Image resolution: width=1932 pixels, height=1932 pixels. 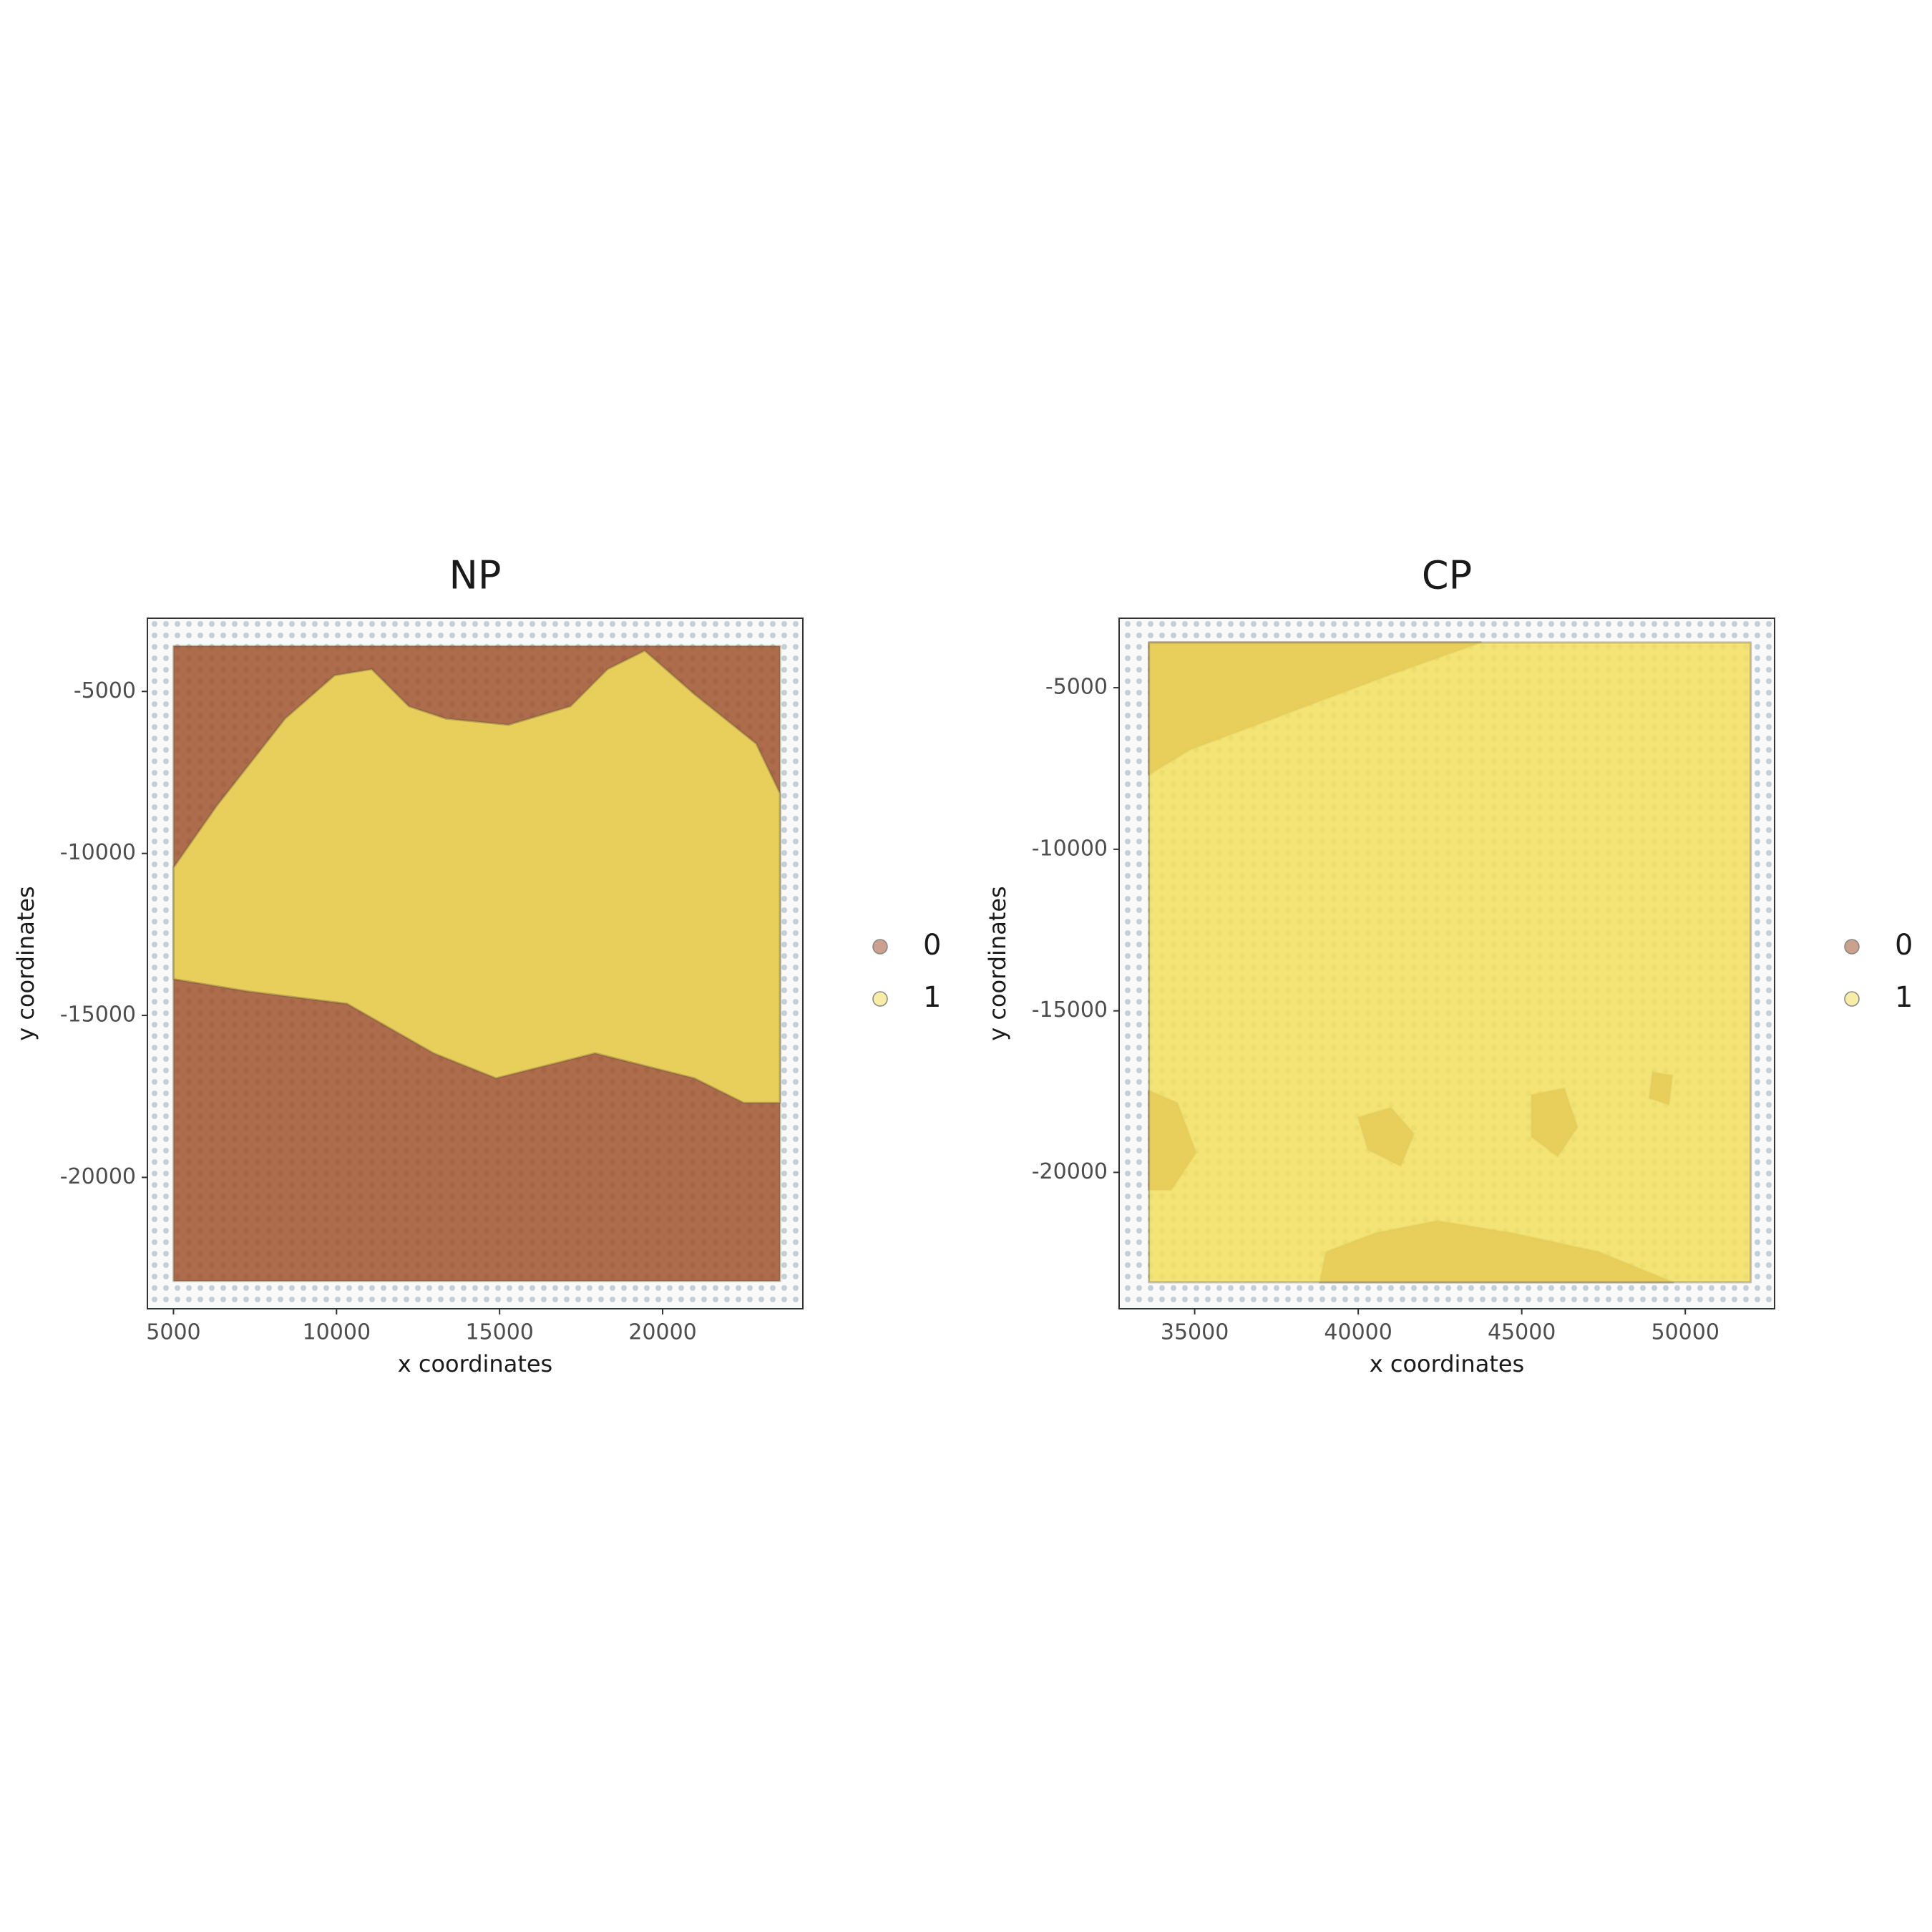 I want to click on panel-title: NP, so click(x=475, y=575).